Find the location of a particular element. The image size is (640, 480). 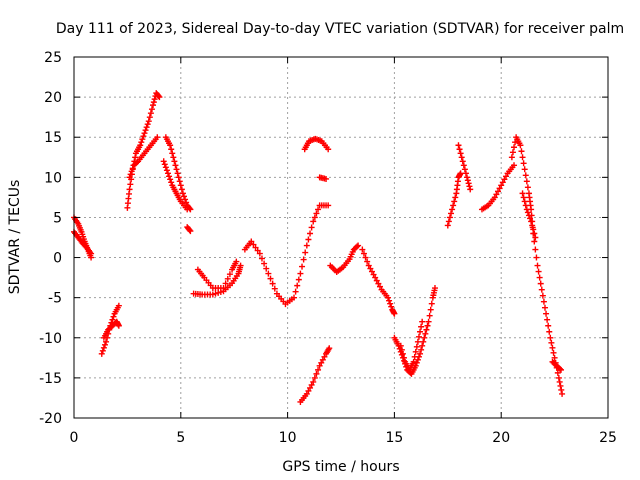

y-axis-label: SDTVAR / TECUs is located at coordinates (15, 237).